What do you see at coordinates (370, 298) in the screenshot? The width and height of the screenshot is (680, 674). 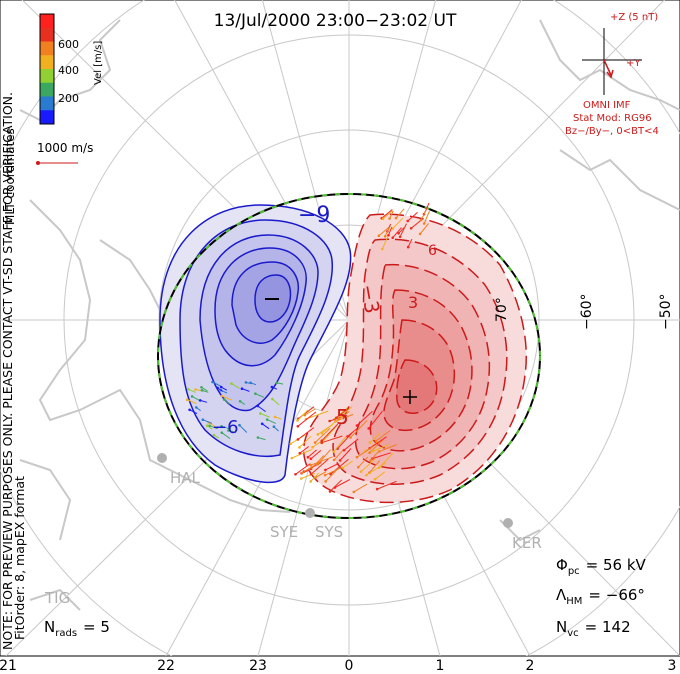 I see `contour-label-neg3: −3` at bounding box center [370, 298].